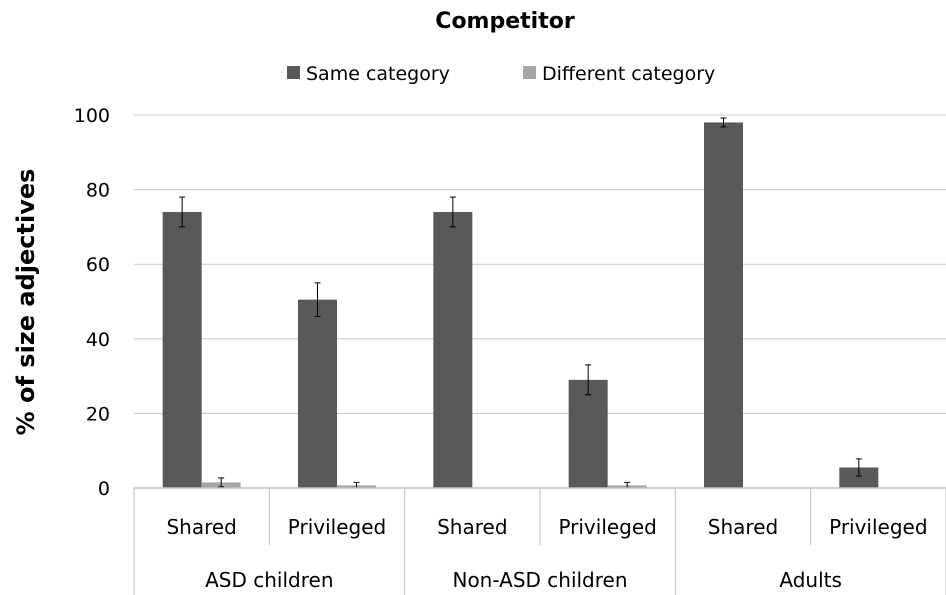  What do you see at coordinates (378, 74) in the screenshot?
I see `legend-label-same-category: Same category` at bounding box center [378, 74].